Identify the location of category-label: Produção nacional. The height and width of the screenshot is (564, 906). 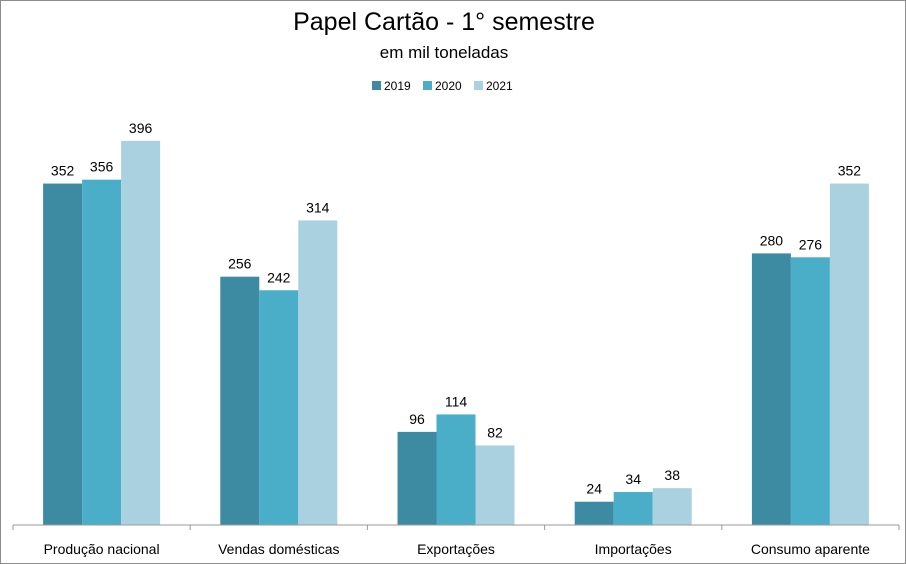
(102, 549).